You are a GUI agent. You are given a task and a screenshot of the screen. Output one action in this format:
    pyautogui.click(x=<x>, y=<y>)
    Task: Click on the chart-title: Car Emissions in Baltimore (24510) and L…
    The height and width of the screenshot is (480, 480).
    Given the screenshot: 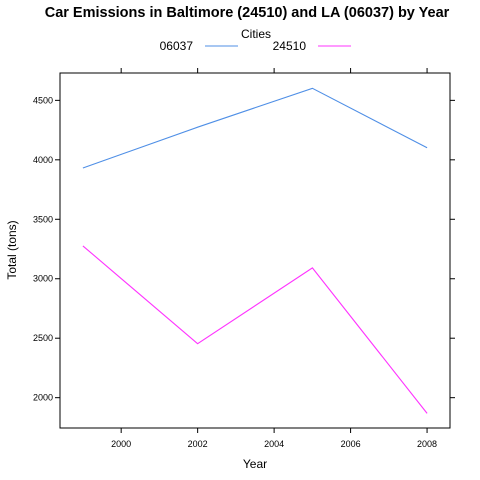 What is the action you would take?
    pyautogui.click(x=247, y=13)
    